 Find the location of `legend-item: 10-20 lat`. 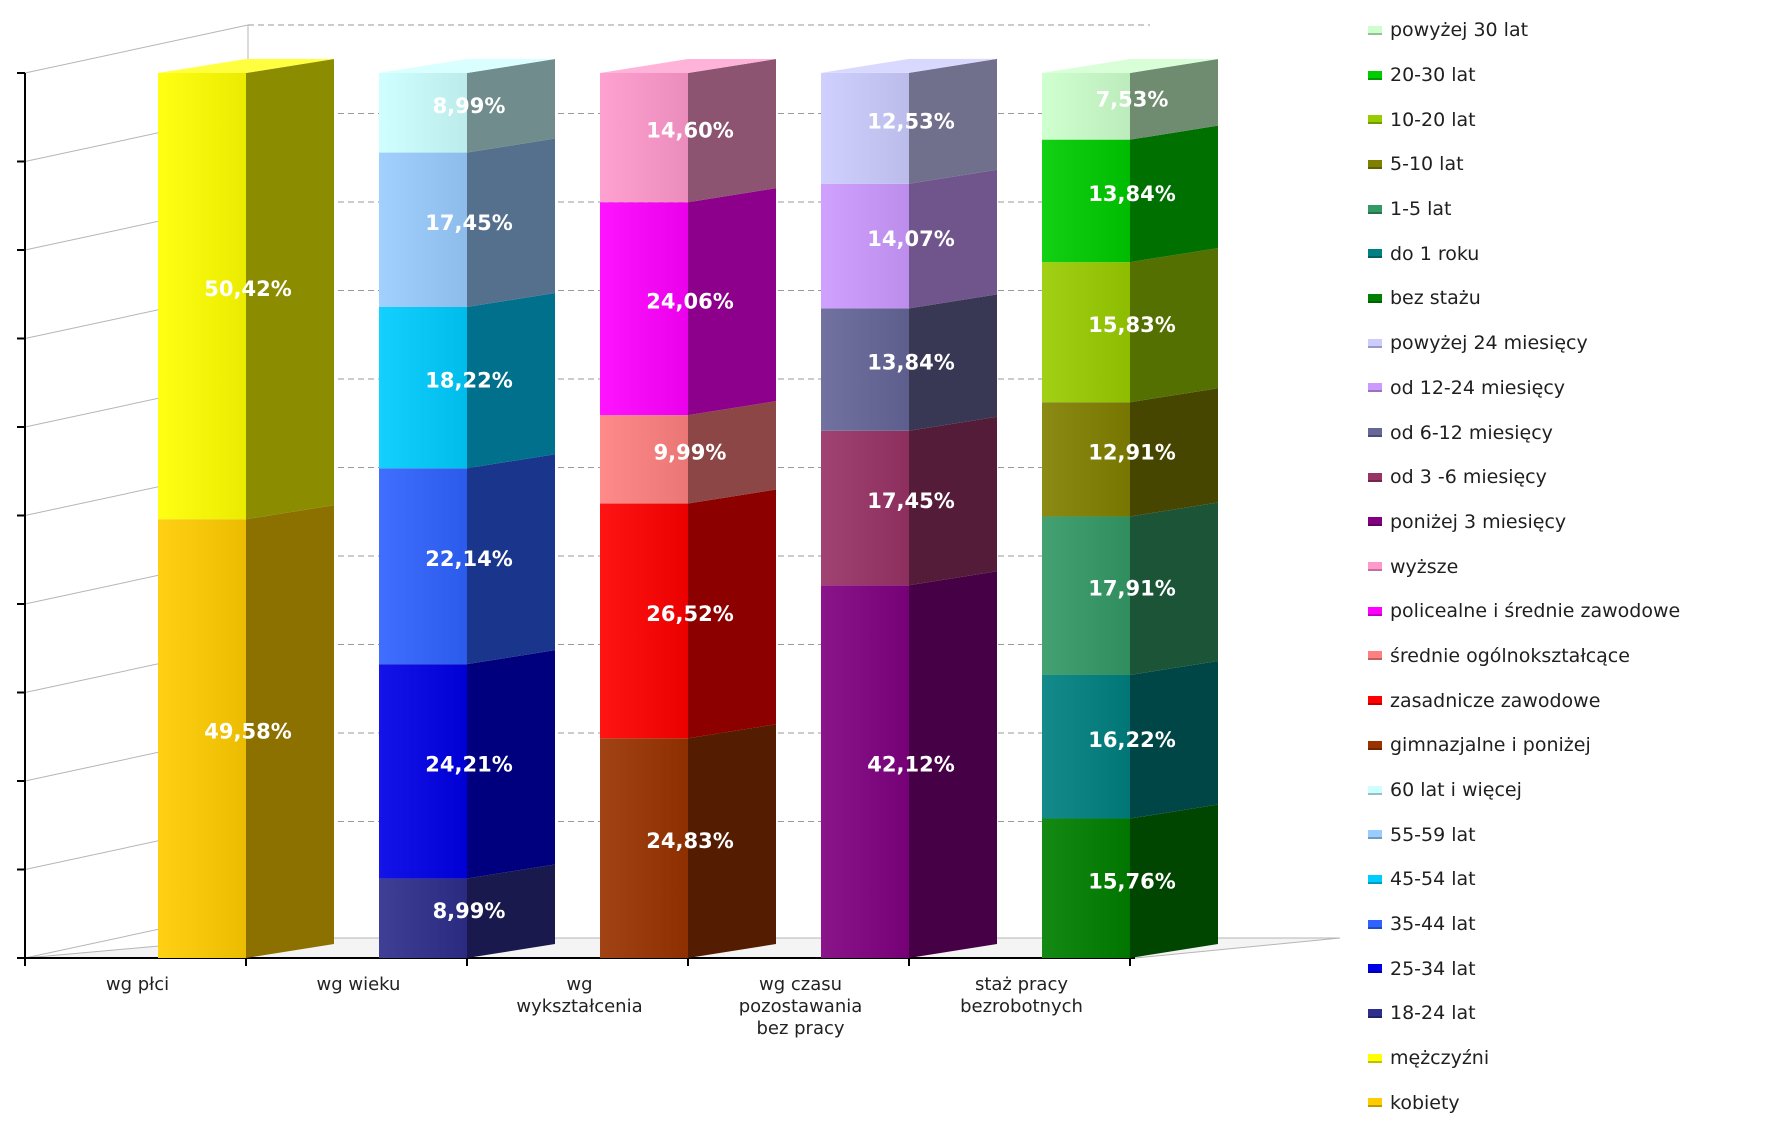

legend-item: 10-20 lat is located at coordinates (1574, 119).